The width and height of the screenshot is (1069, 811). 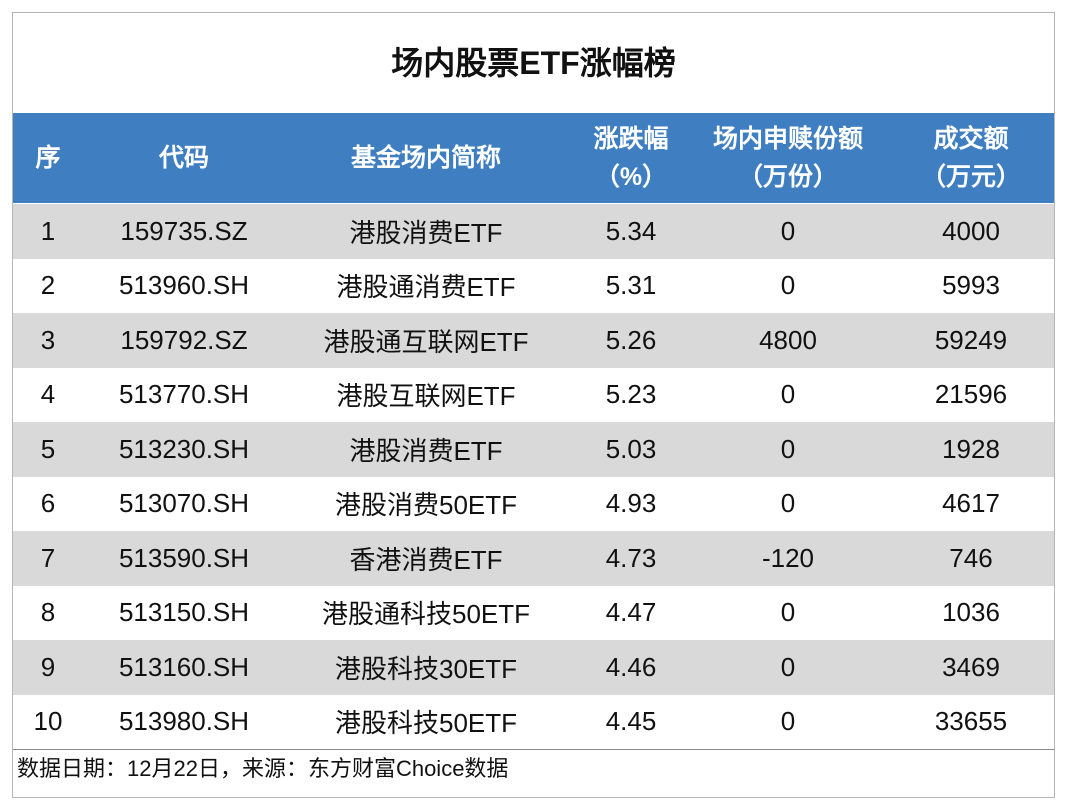 I want to click on table-cell: 513960.SH, so click(x=184, y=285).